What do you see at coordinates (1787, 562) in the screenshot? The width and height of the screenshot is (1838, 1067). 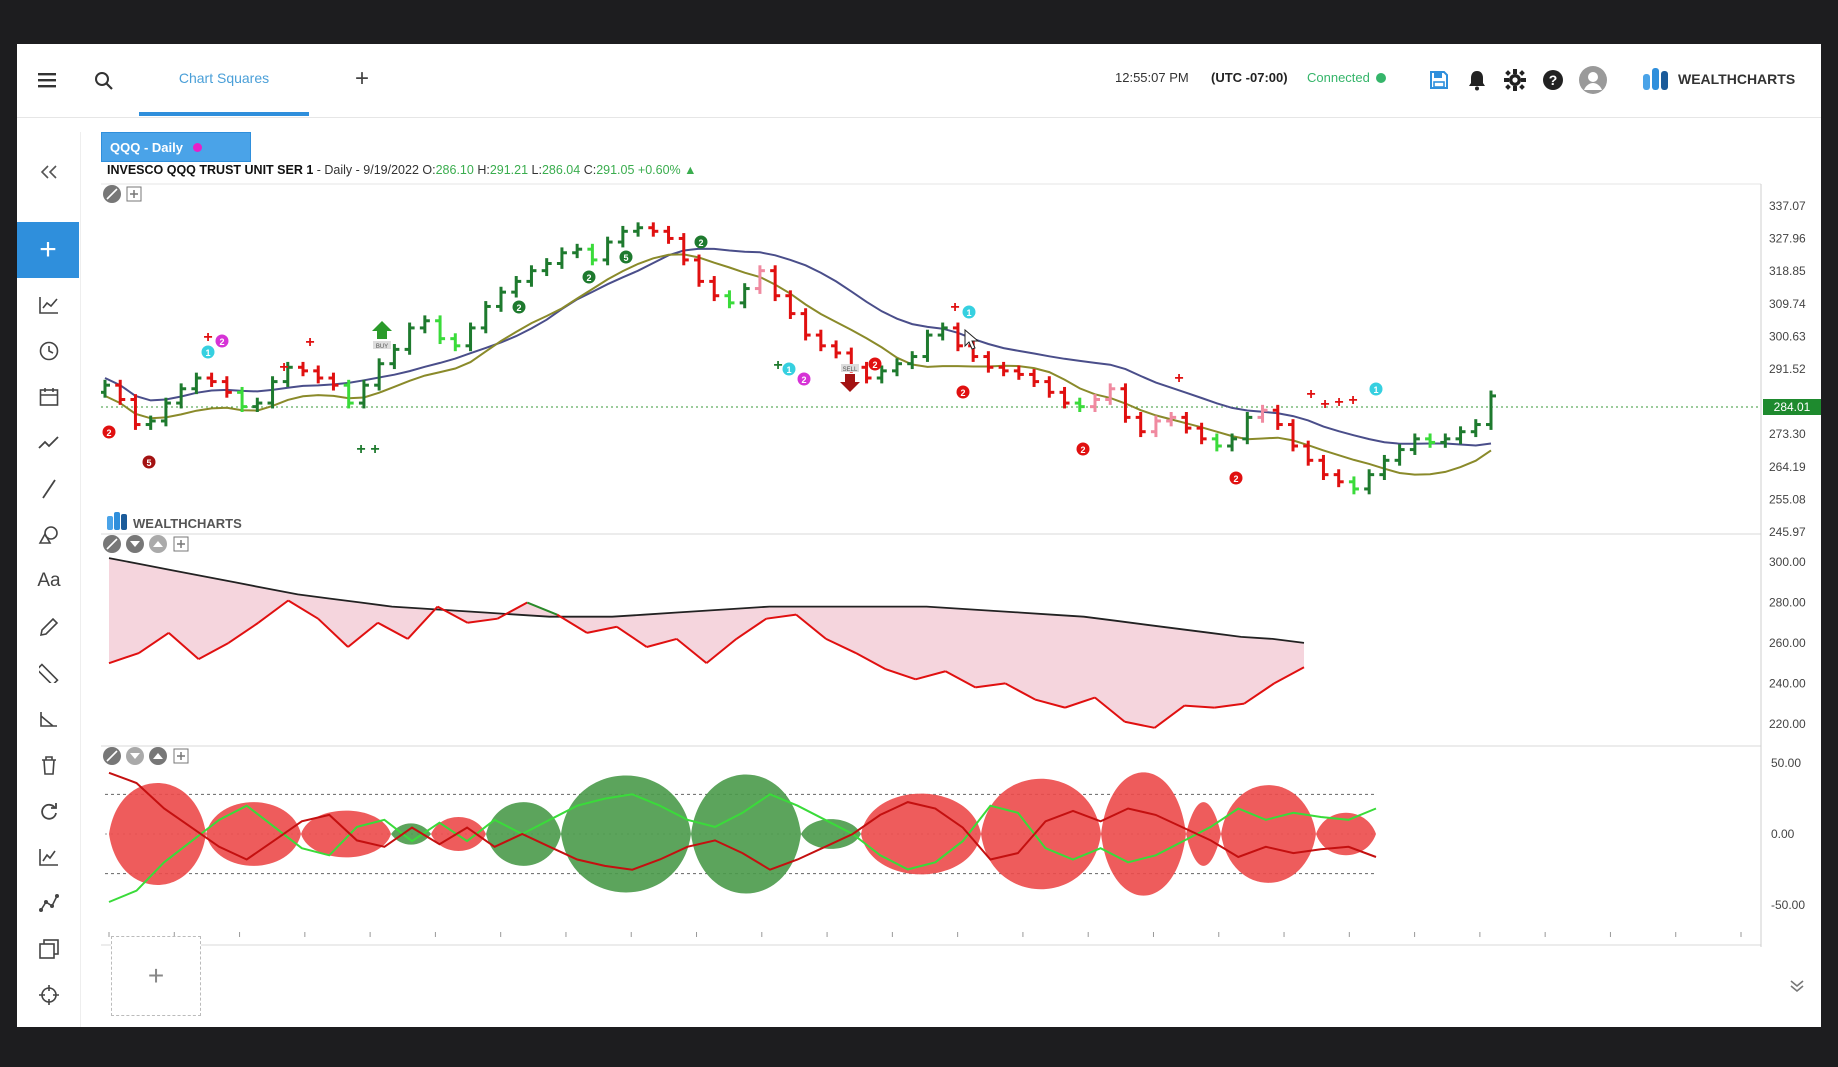 I see `middle-tick-label: 300.00` at bounding box center [1787, 562].